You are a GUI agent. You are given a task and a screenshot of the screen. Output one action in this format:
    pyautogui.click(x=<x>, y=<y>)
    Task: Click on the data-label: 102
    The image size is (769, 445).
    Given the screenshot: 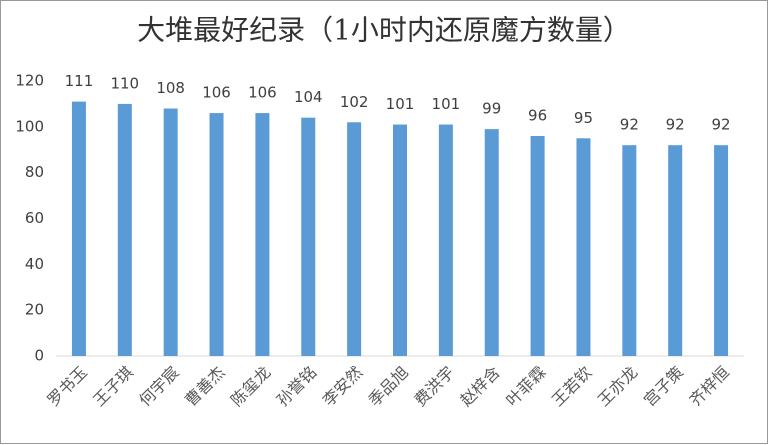 What is the action you would take?
    pyautogui.click(x=354, y=102)
    